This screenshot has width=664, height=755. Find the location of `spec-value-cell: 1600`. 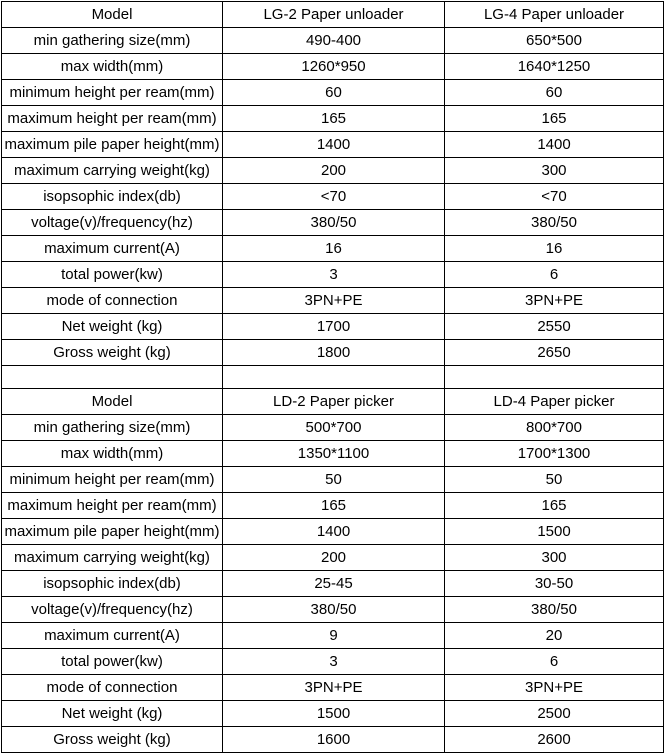

spec-value-cell: 1600 is located at coordinates (333, 739).